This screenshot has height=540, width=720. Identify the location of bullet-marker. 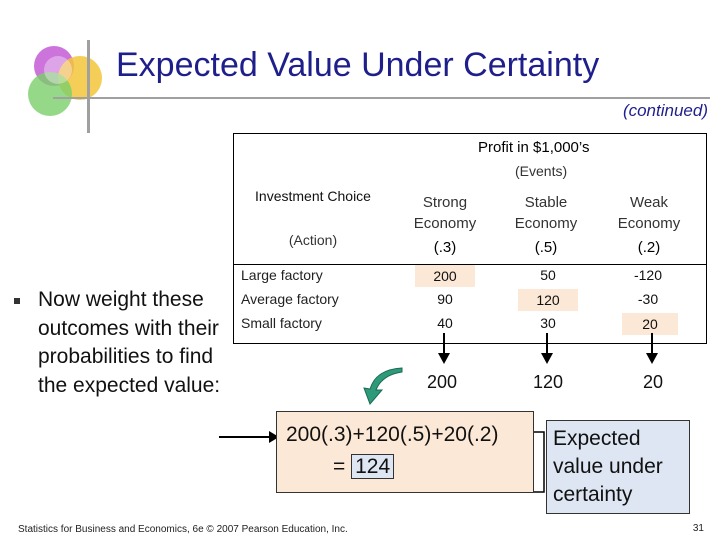
(17, 301).